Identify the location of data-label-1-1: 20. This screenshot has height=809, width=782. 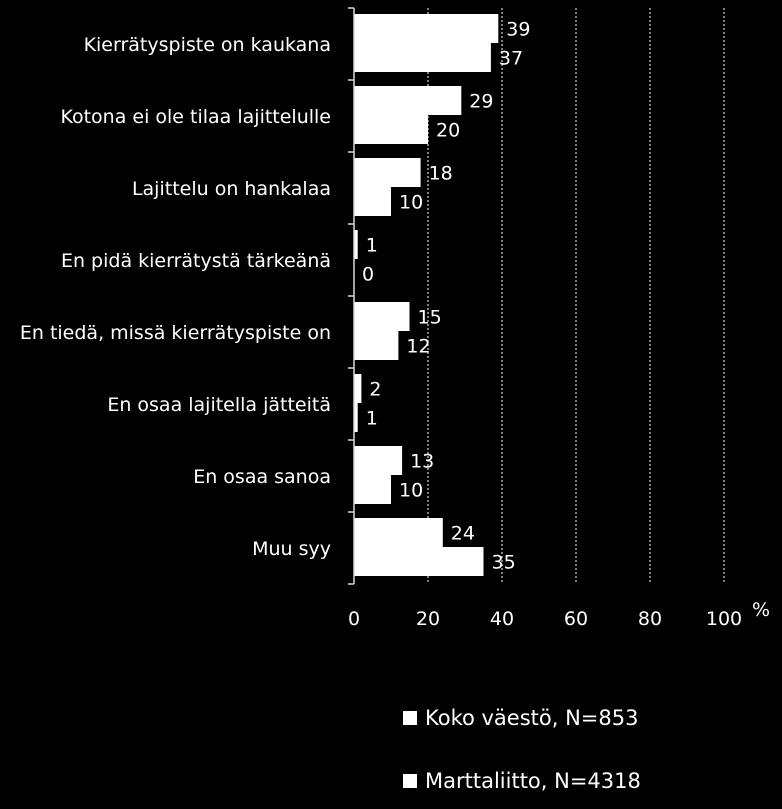
(448, 131).